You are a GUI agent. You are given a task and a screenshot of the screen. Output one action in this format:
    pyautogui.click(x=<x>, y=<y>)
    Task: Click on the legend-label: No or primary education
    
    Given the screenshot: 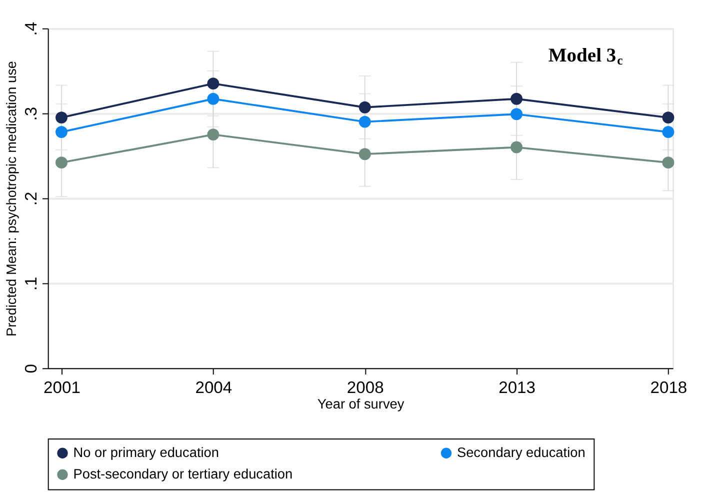 What is the action you would take?
    pyautogui.click(x=146, y=452)
    